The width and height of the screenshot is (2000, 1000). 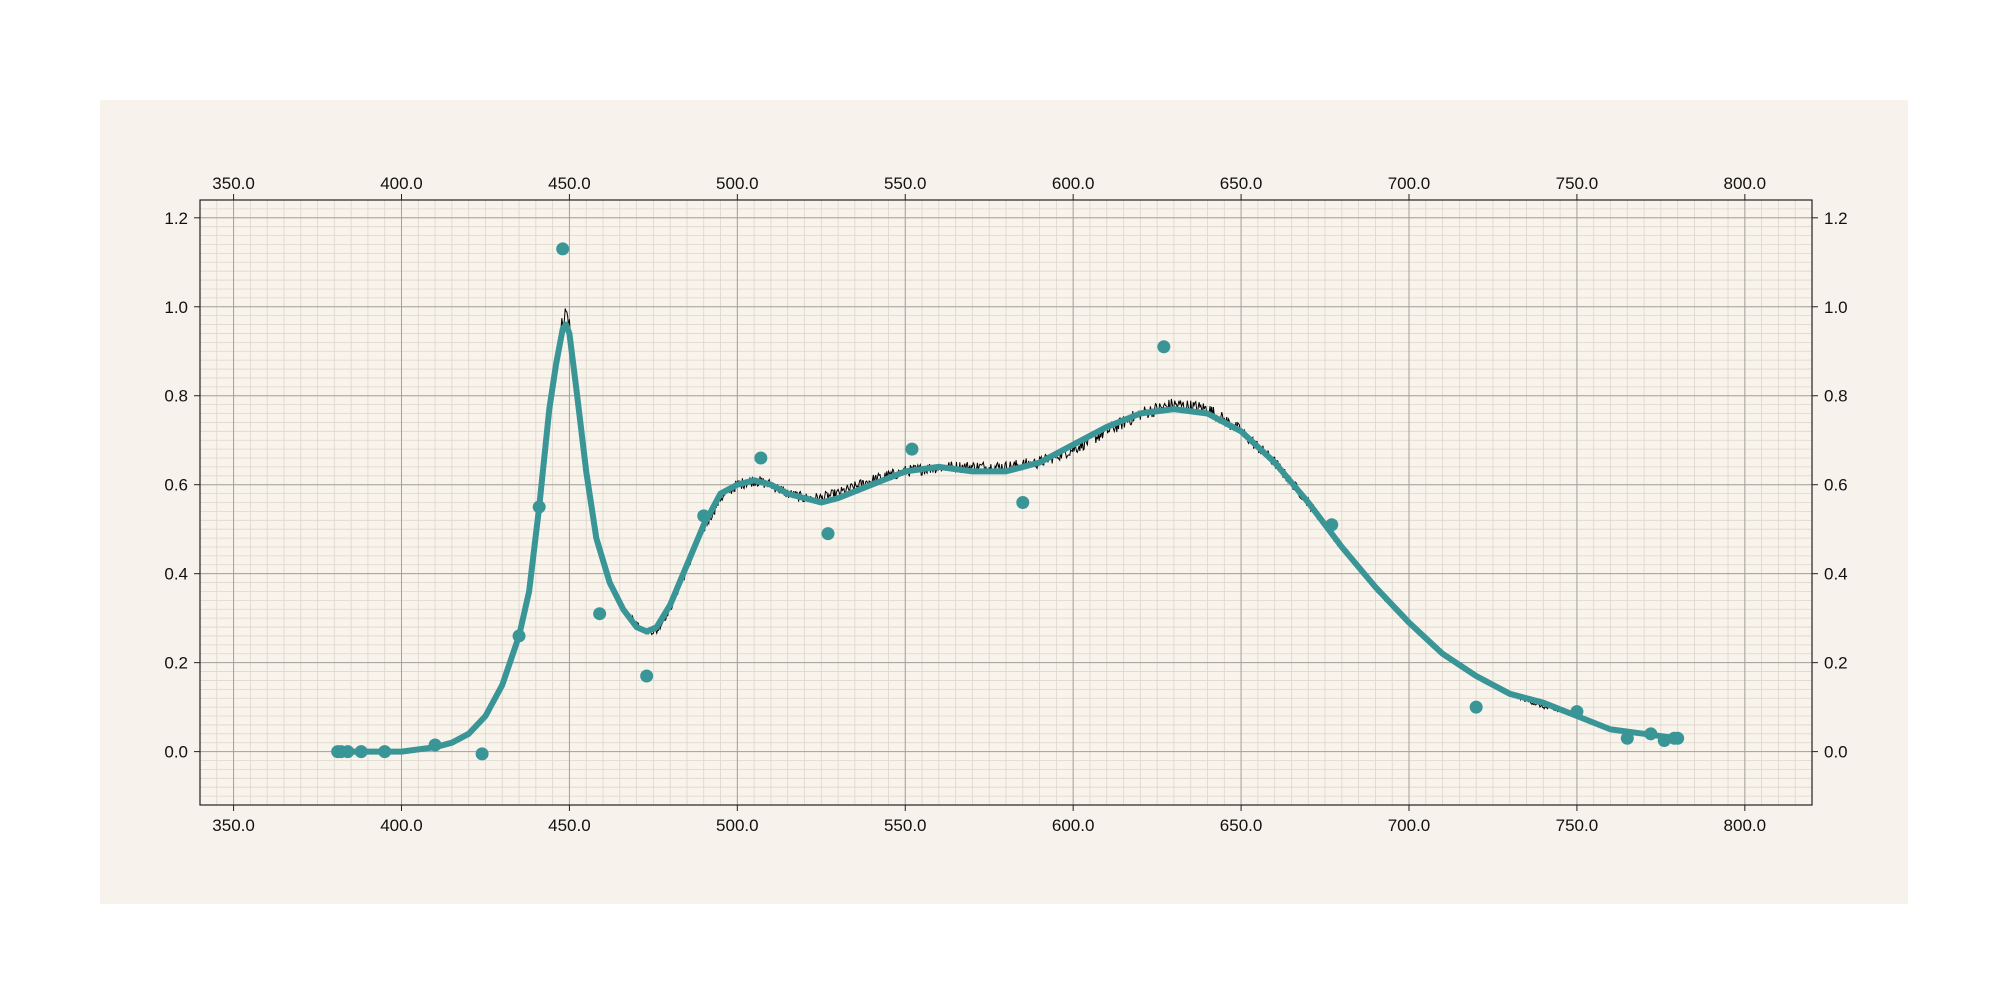 I want to click on x-tick-label-top: 650.0, so click(x=1241, y=183).